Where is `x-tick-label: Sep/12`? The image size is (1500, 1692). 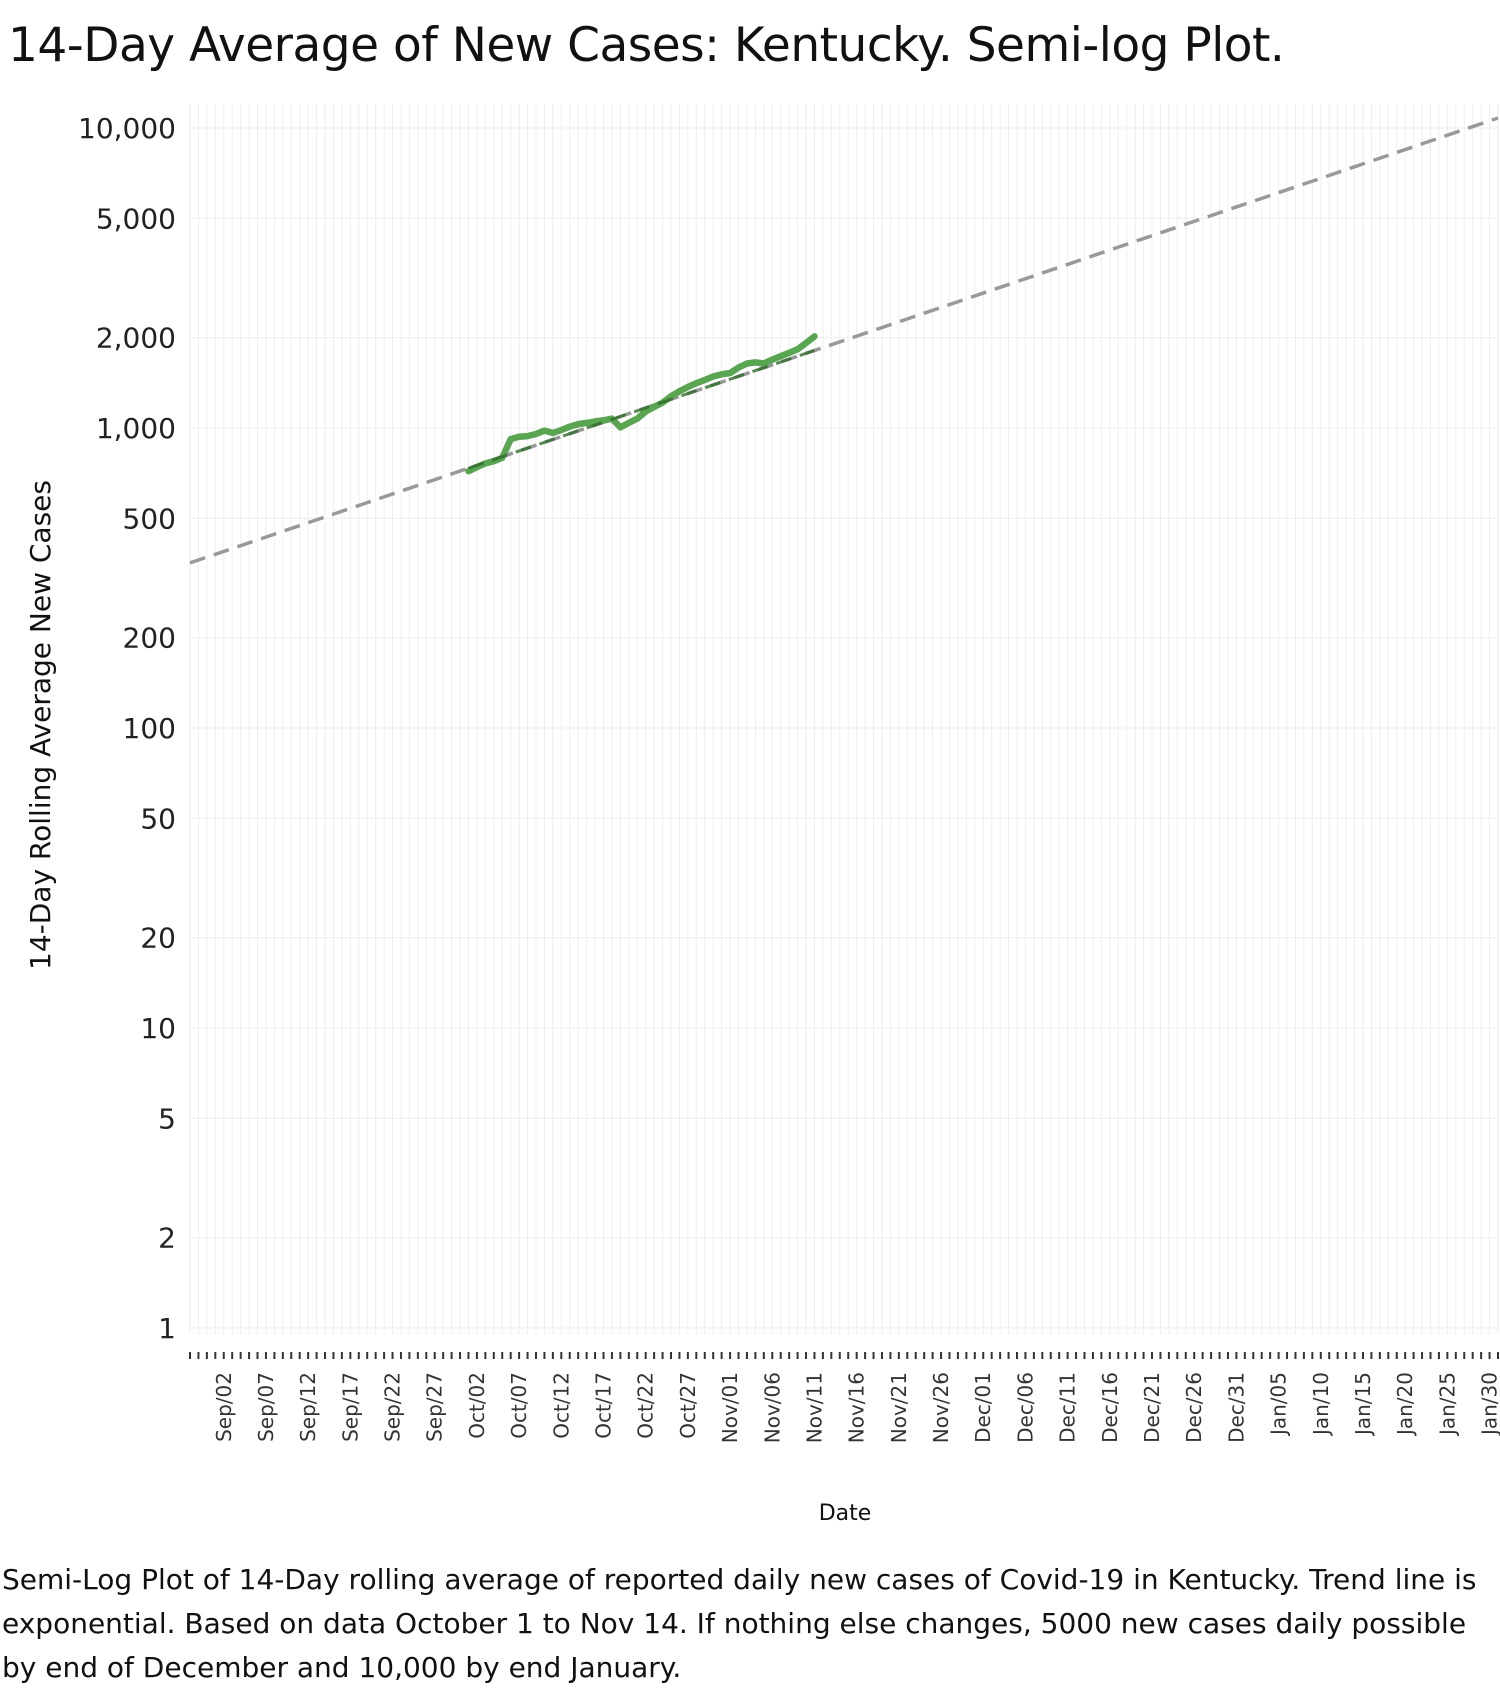
x-tick-label: Sep/12 is located at coordinates (308, 1407).